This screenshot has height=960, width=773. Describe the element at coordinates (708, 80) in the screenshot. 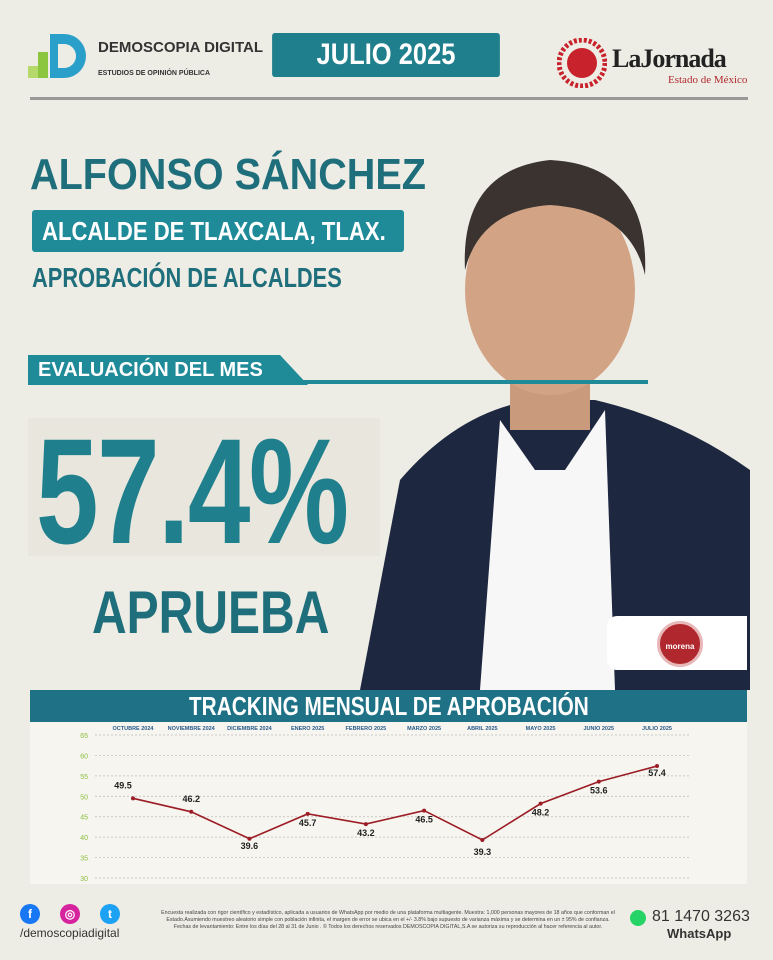

I see `media-subtitle: Estado de México` at that location.